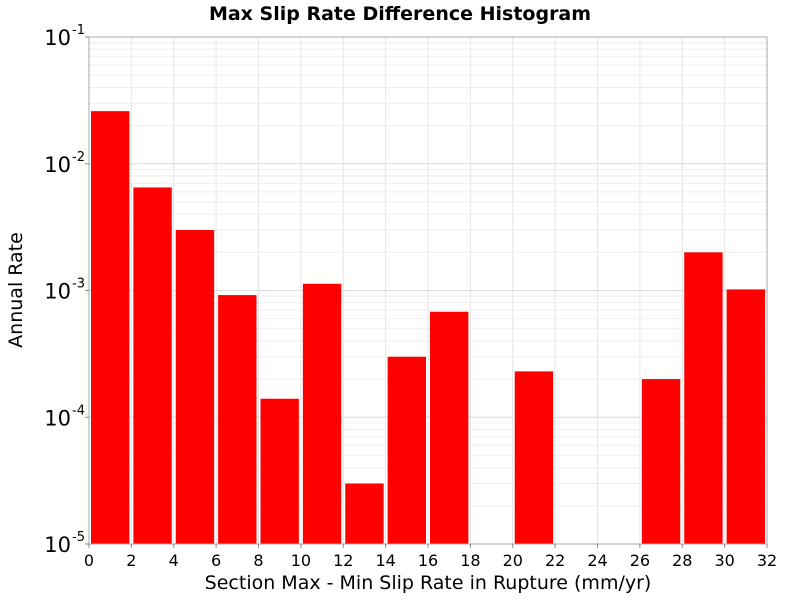 Image resolution: width=800 pixels, height=600 pixels. I want to click on x-tick-label: 24, so click(597, 560).